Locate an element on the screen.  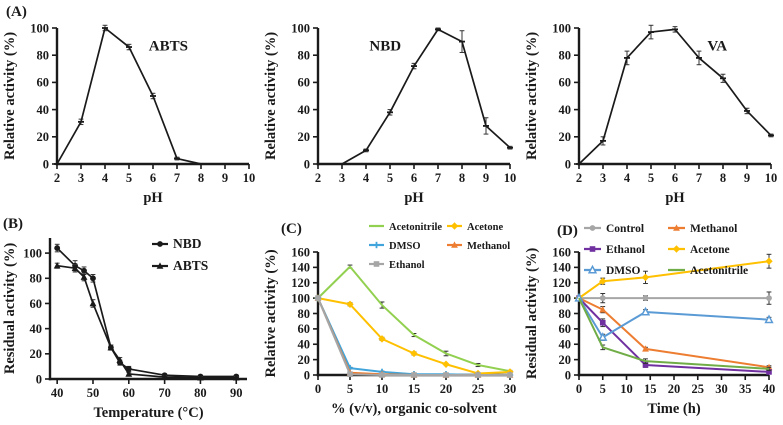
svg-text: Temperature (°C) is located at coordinates (148, 413).